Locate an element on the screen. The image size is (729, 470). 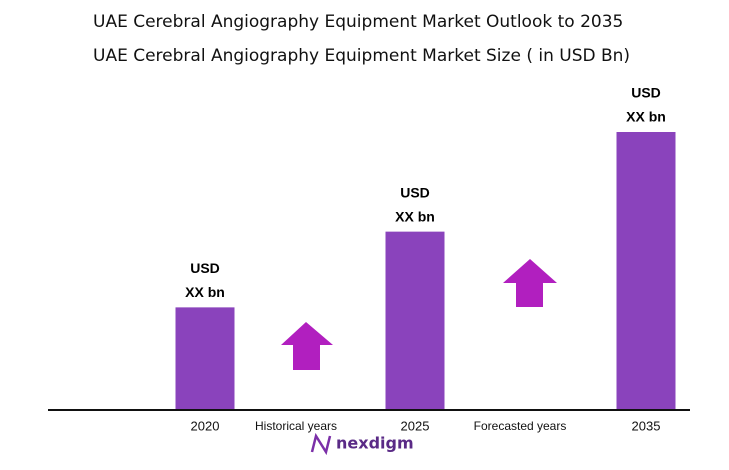
period-label: Historical years is located at coordinates (296, 426).